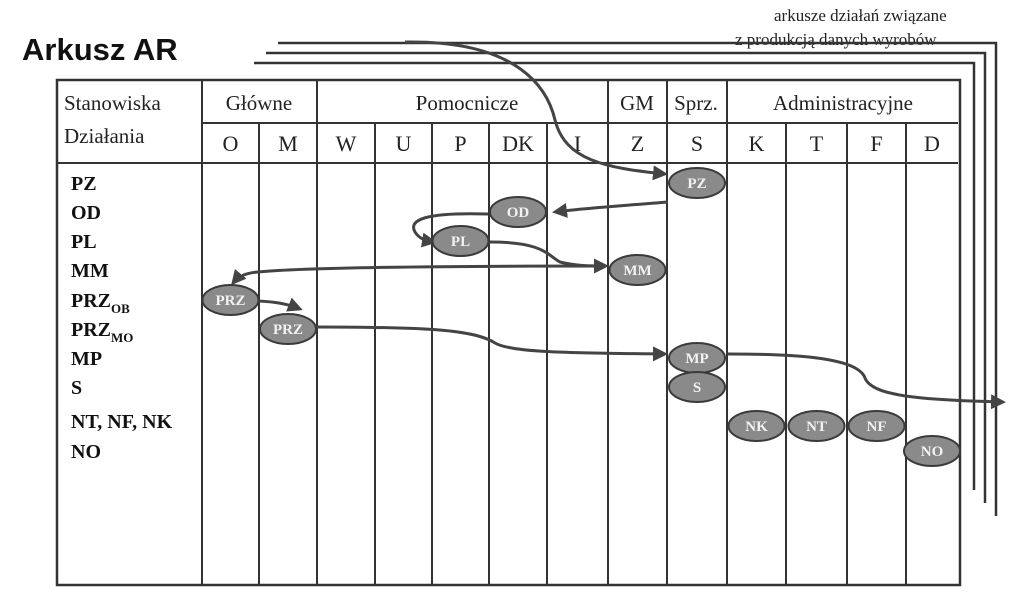  What do you see at coordinates (259, 103) in the screenshot?
I see `group-glowne: Główne` at bounding box center [259, 103].